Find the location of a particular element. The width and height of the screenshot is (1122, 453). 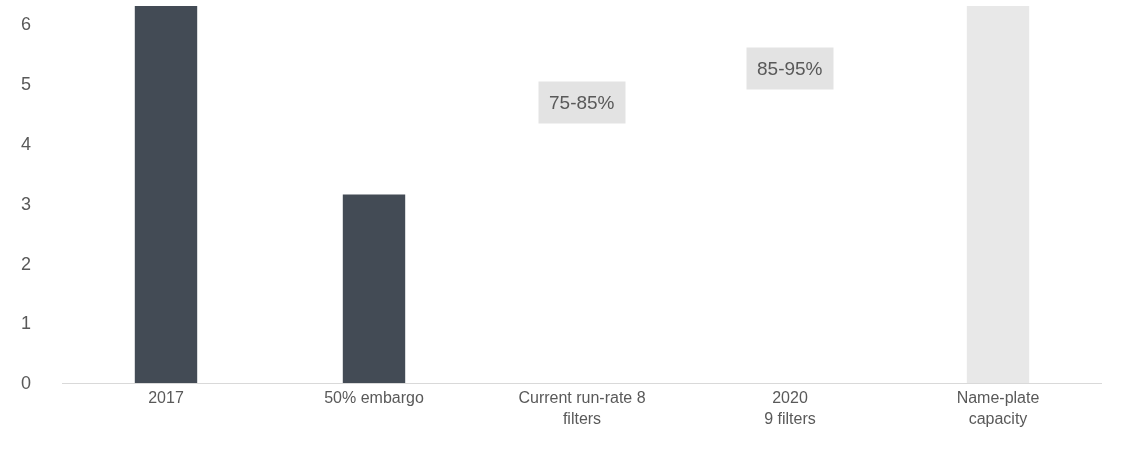

x-tick-label: 2017 is located at coordinates (166, 398).